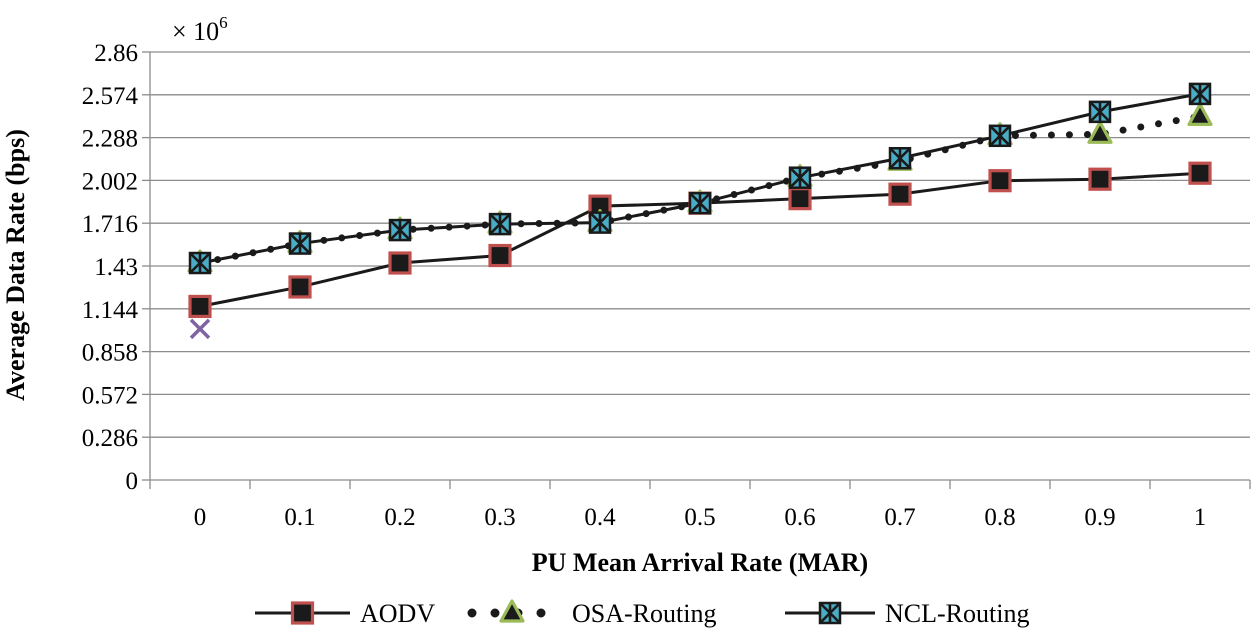 This screenshot has width=1252, height=633. What do you see at coordinates (1099, 517) in the screenshot?
I see `x-tick-label: 0.9` at bounding box center [1099, 517].